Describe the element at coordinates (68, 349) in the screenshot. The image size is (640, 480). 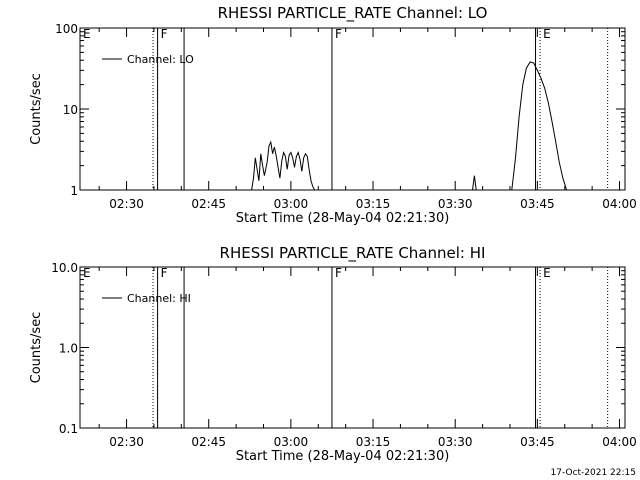
I see `y-tick-label: 1.0` at that location.